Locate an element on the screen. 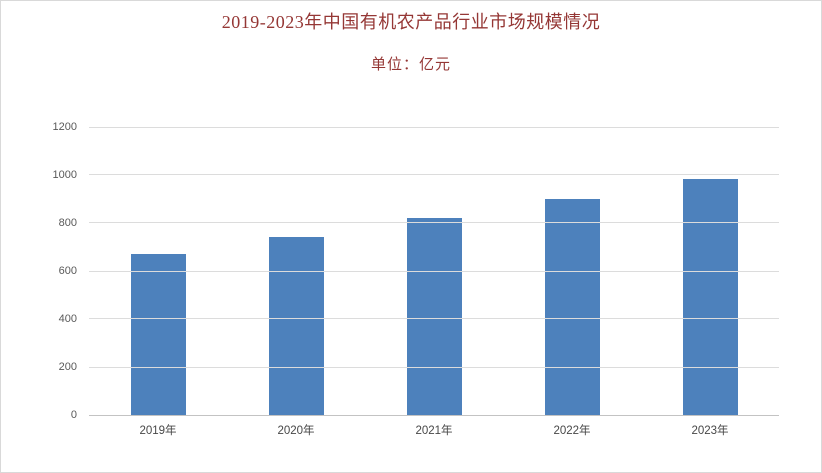 The height and width of the screenshot is (473, 822). chart-title: 2019-2023年中国有机农产品行业市场规模情况 is located at coordinates (411, 22).